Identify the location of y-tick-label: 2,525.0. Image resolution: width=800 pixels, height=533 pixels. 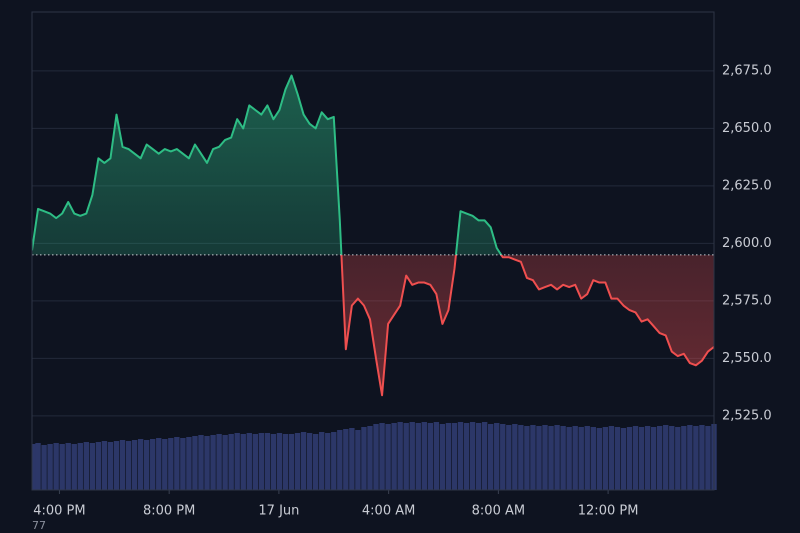
(747, 415).